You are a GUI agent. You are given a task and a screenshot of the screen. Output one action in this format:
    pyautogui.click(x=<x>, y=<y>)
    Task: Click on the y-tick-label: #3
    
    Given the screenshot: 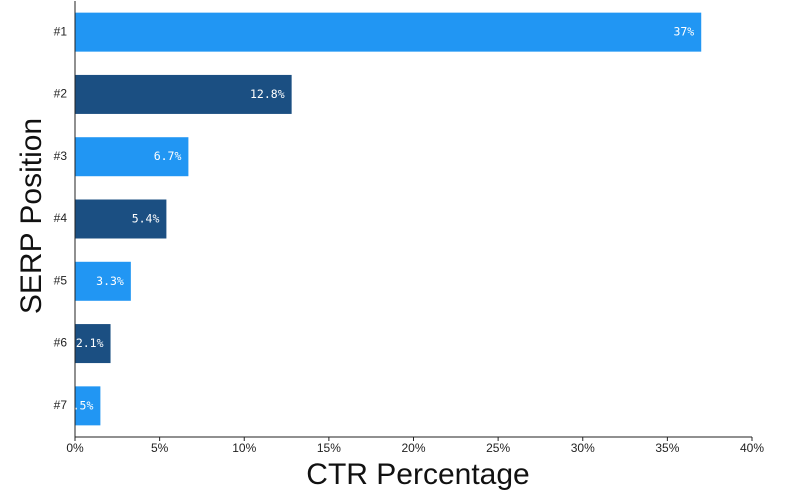 What is the action you would take?
    pyautogui.click(x=61, y=156)
    